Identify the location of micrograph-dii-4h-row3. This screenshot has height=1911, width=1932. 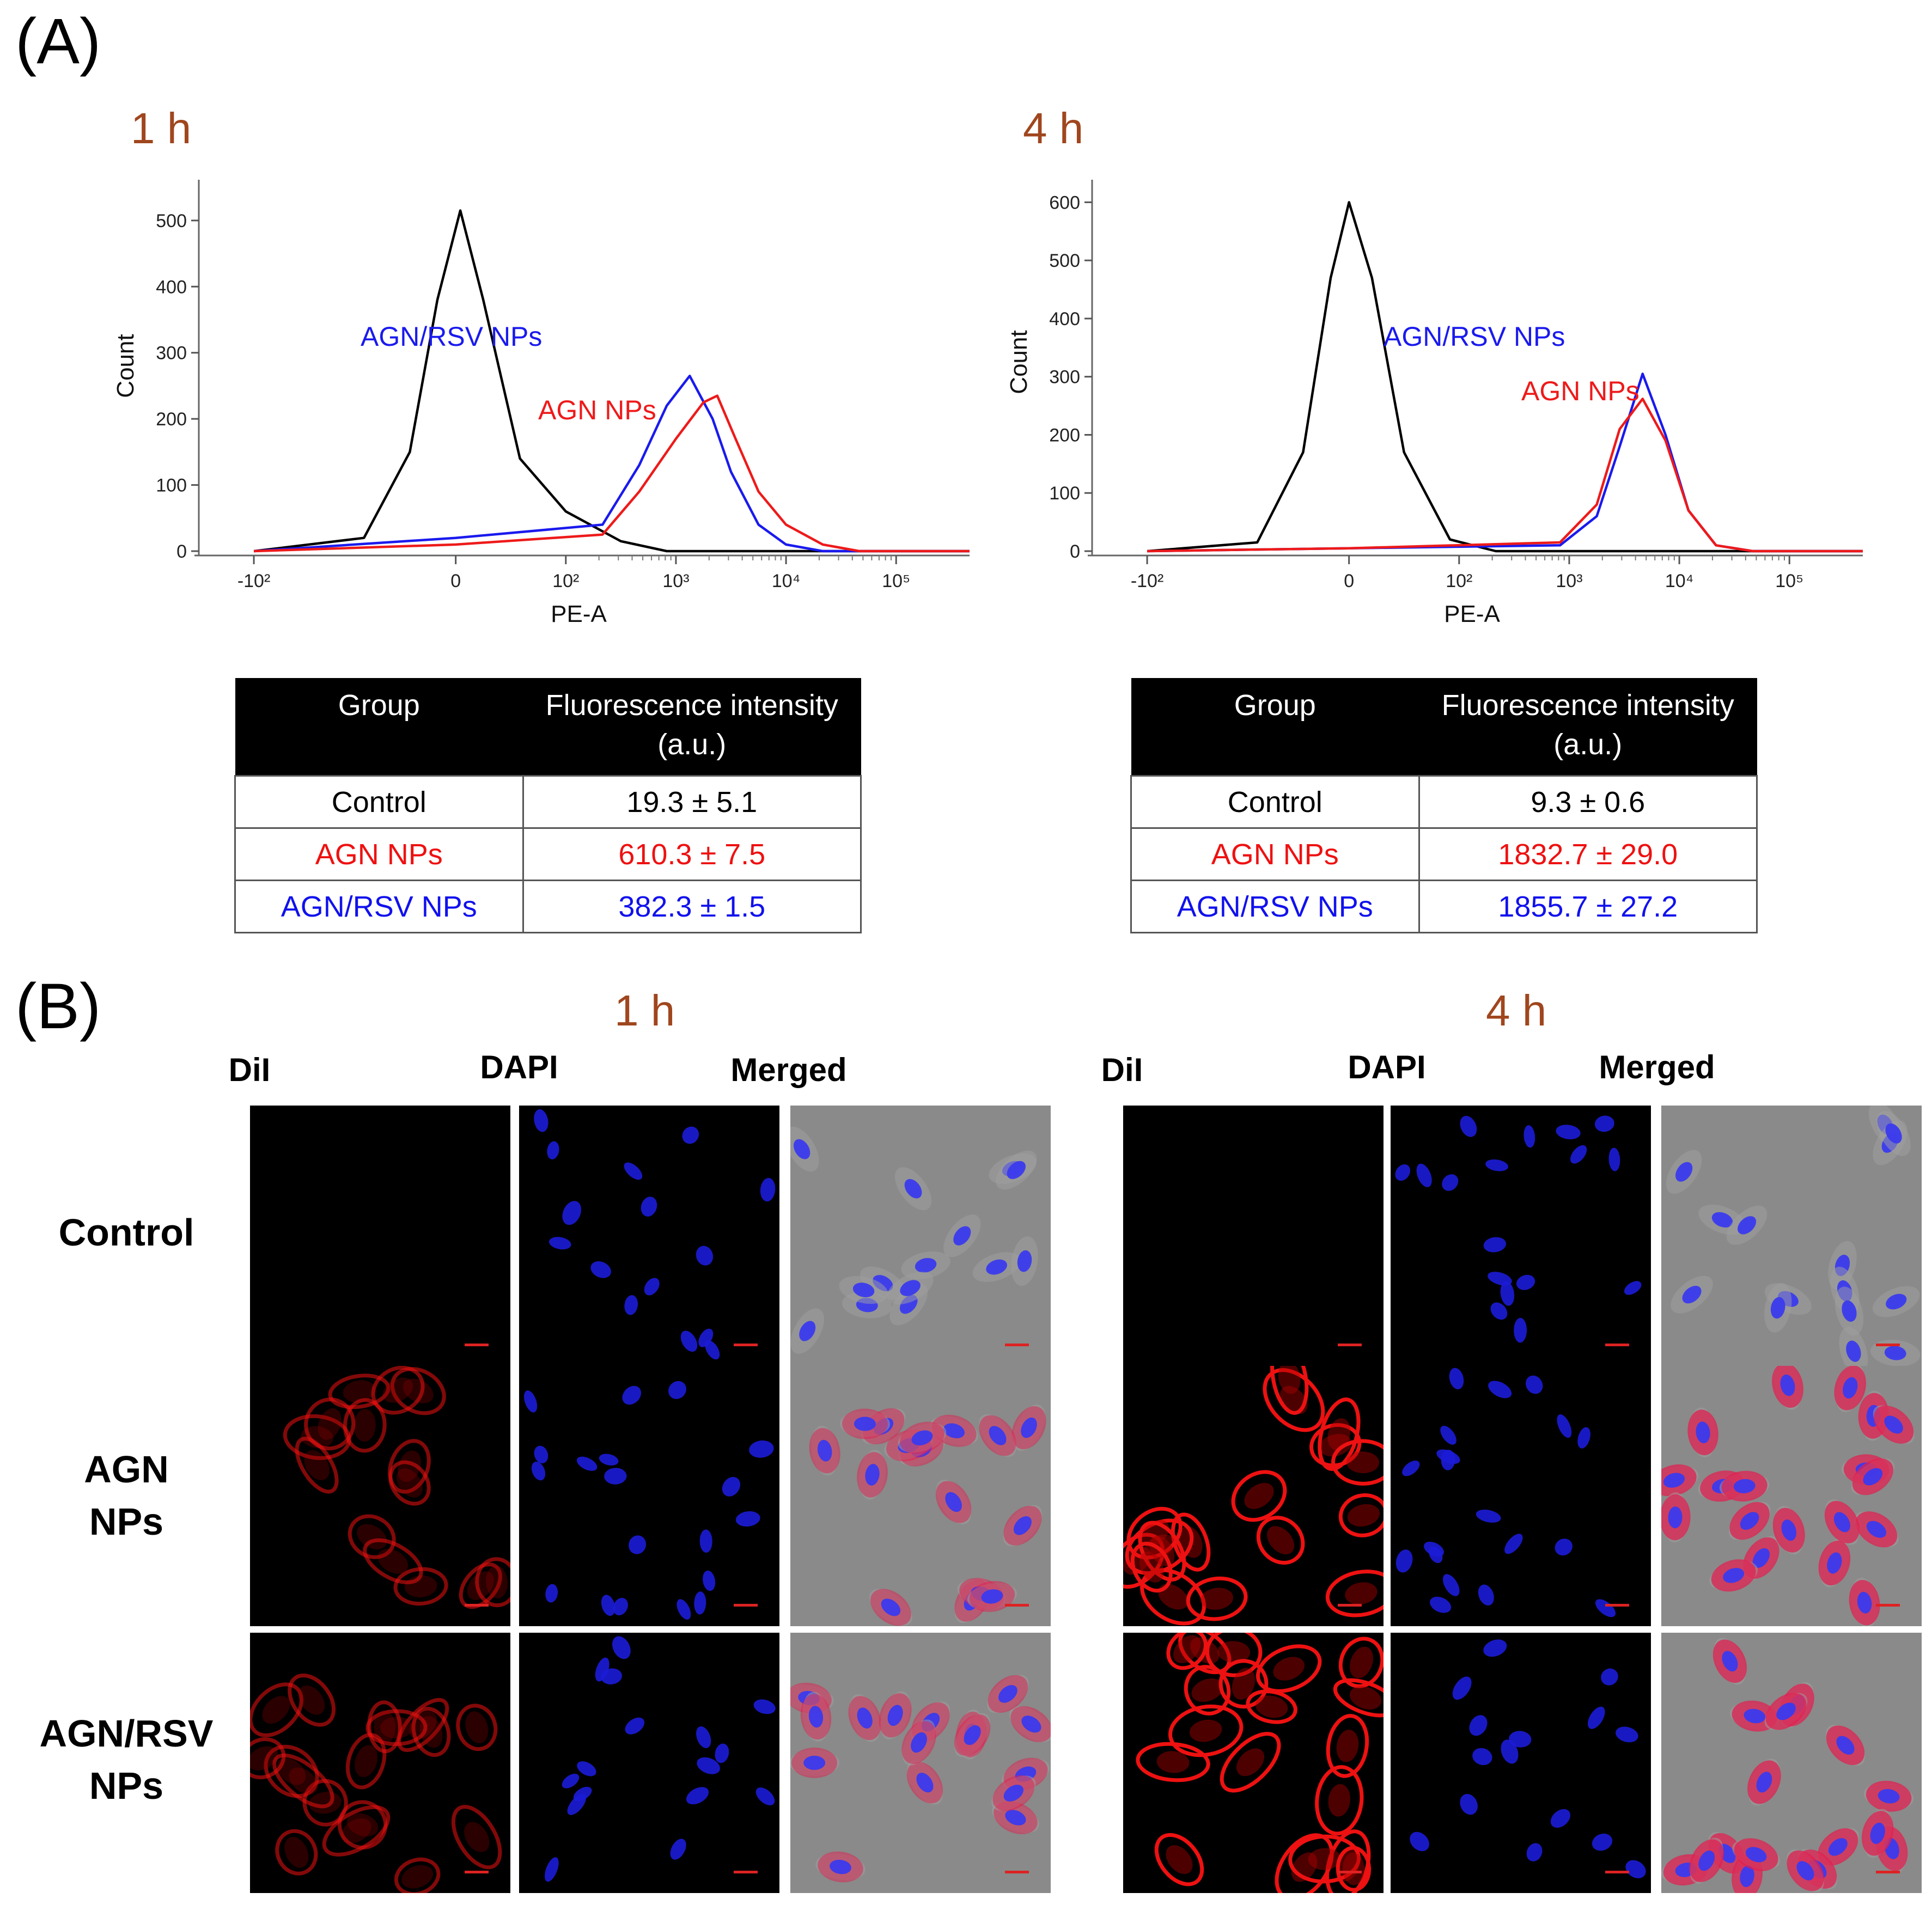
(1254, 1763).